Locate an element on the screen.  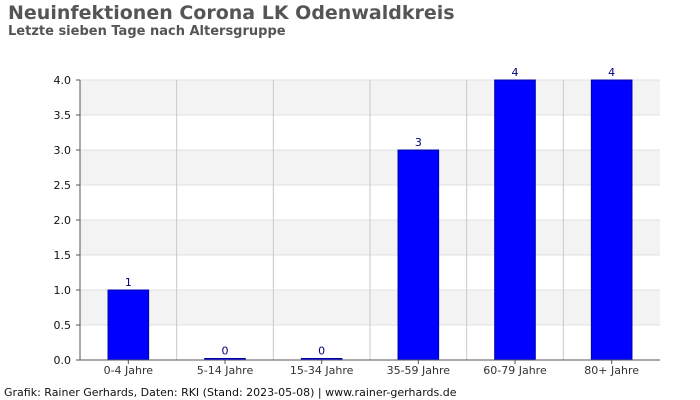
y-tick-label: 3.0 is located at coordinates (63, 150).